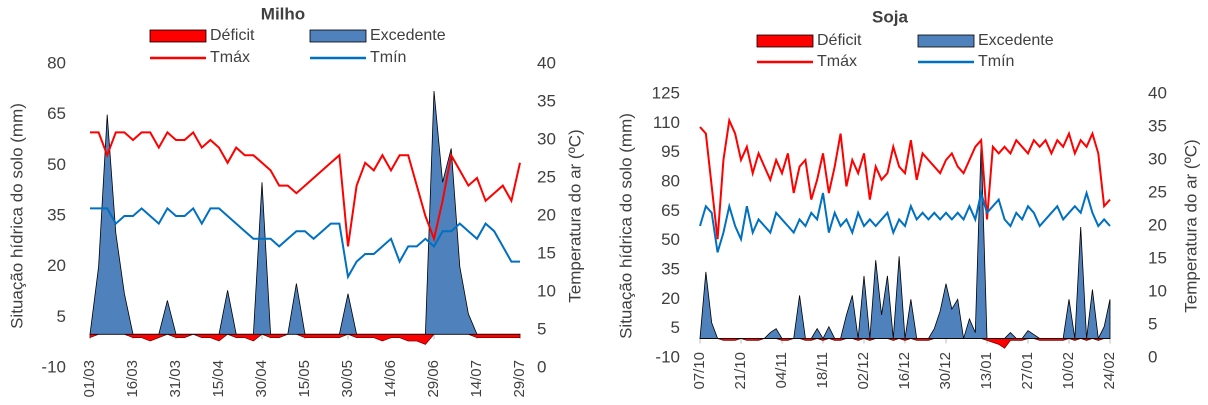  What do you see at coordinates (433, 379) in the screenshot?
I see `x-tick-label: 29/06` at bounding box center [433, 379].